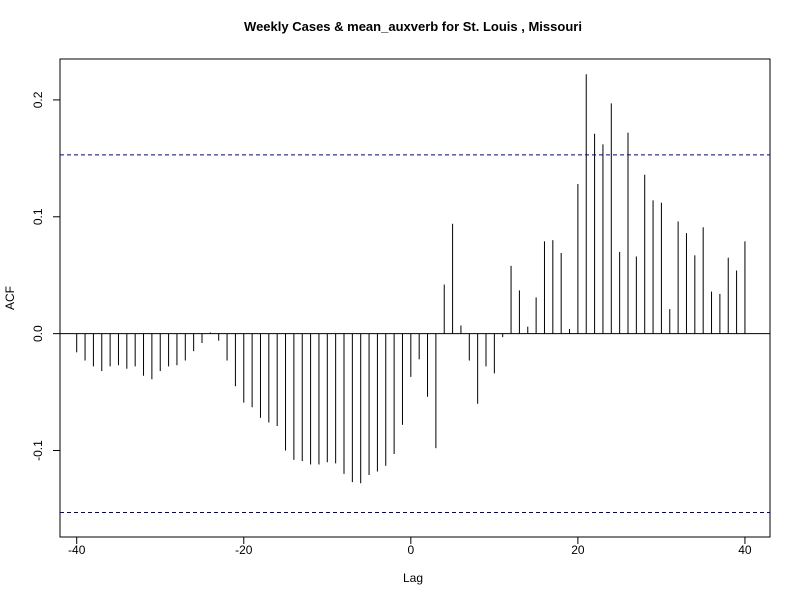  I want to click on y-axis: -0.1 0.0 0.1 0.2, so click(46, 276).